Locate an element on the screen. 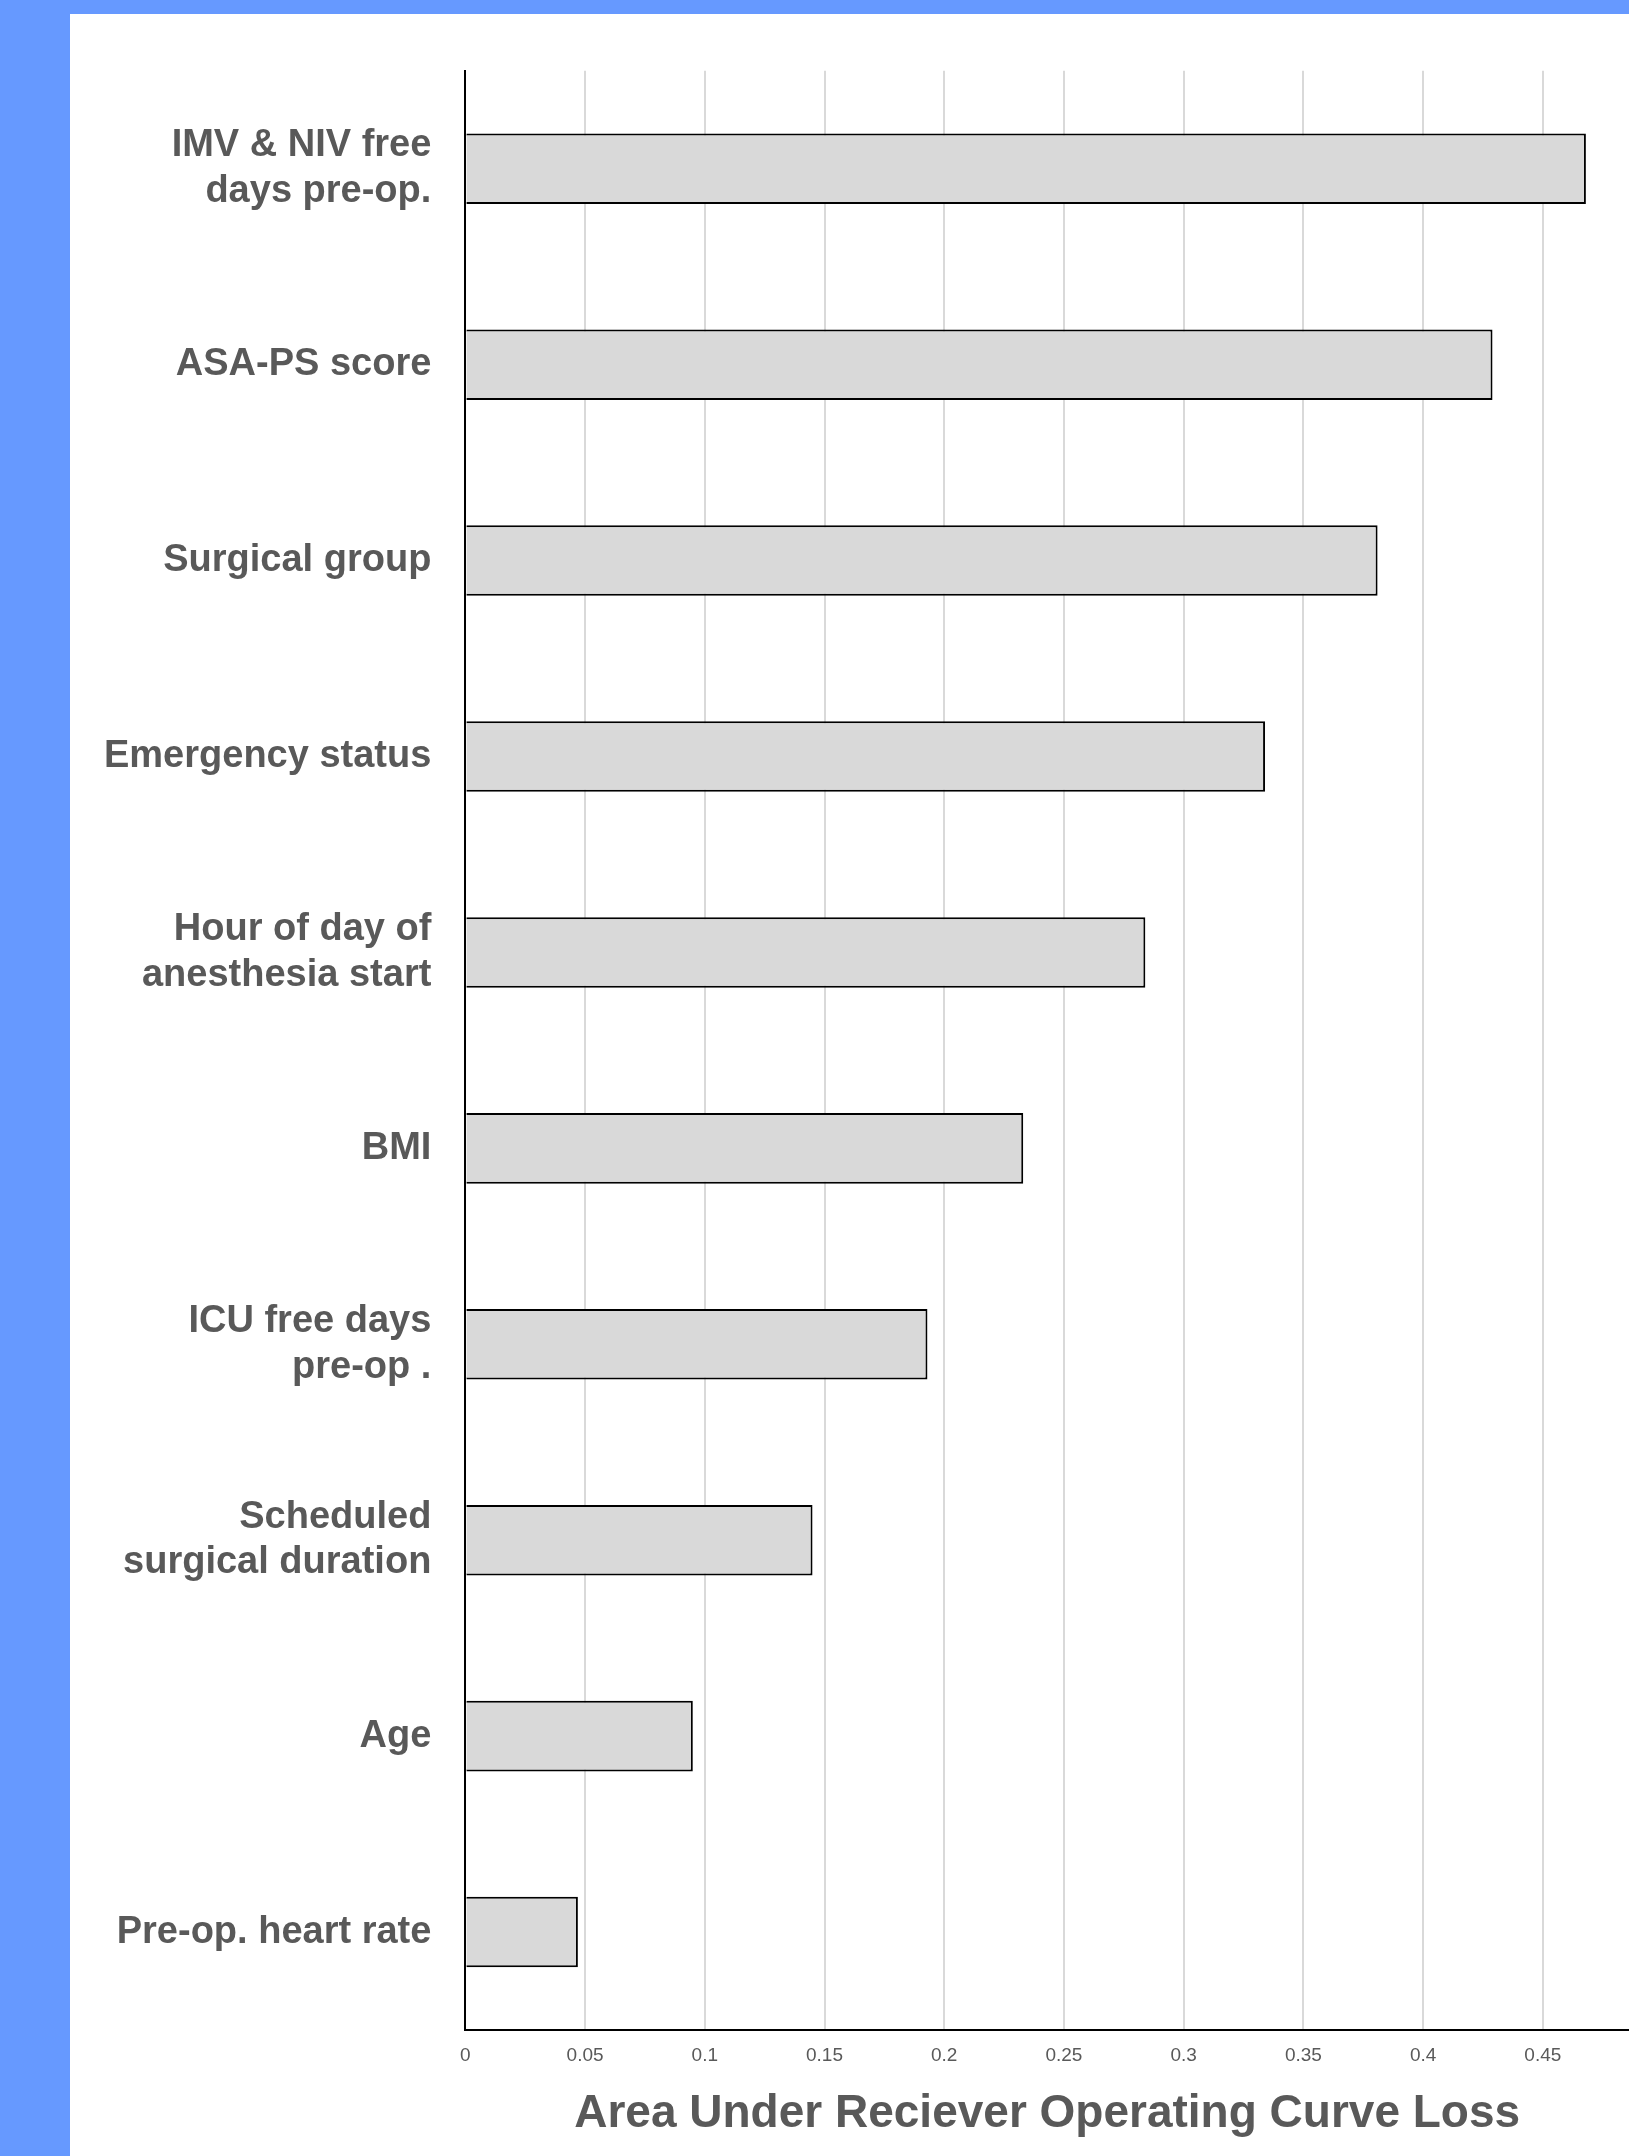 This screenshot has height=2156, width=1629. y-tick-label: Emergency status is located at coordinates (267, 754).